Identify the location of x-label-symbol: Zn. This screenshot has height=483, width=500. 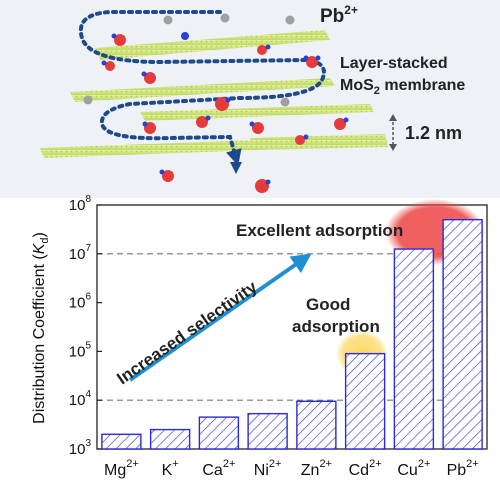
(310, 470).